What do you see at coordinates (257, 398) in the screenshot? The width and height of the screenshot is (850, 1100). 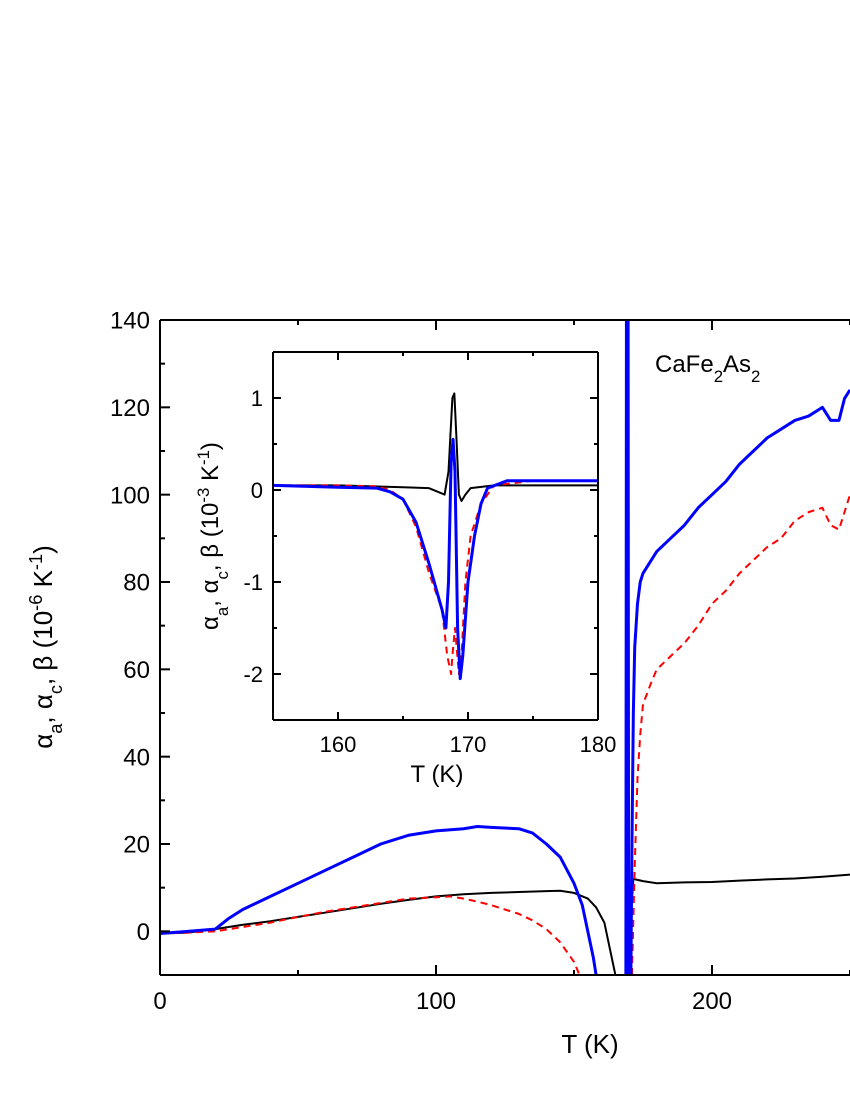 I see `y-tick-label: 1` at bounding box center [257, 398].